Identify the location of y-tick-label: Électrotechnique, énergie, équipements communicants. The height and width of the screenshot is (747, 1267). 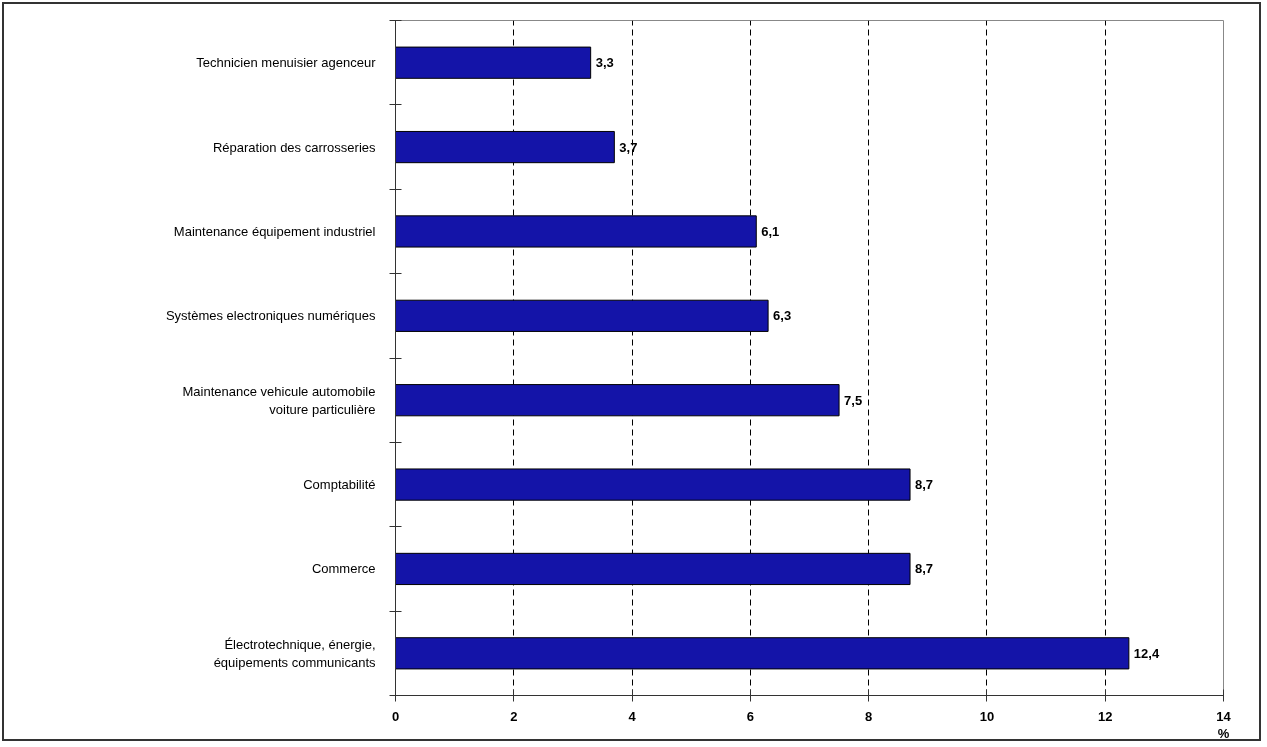
(294, 653).